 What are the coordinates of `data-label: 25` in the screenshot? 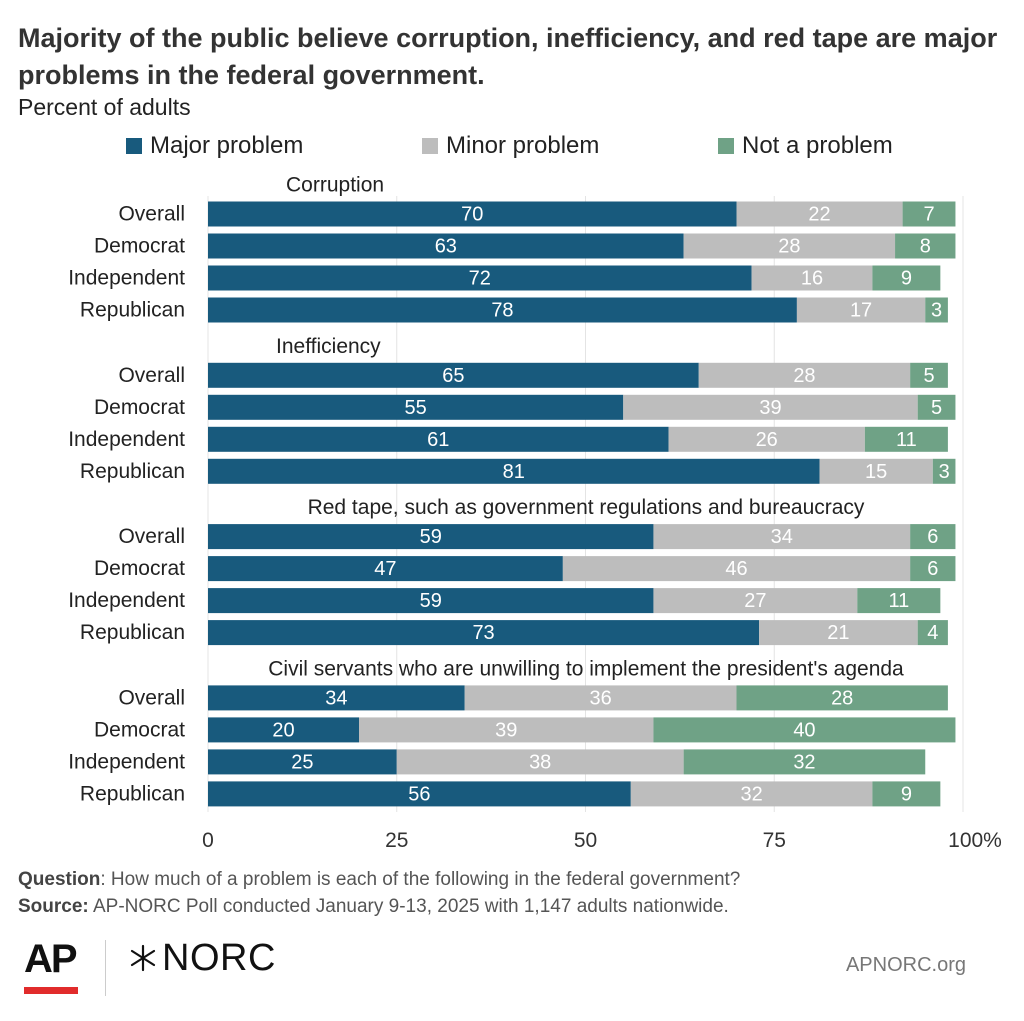 It's located at (302, 762).